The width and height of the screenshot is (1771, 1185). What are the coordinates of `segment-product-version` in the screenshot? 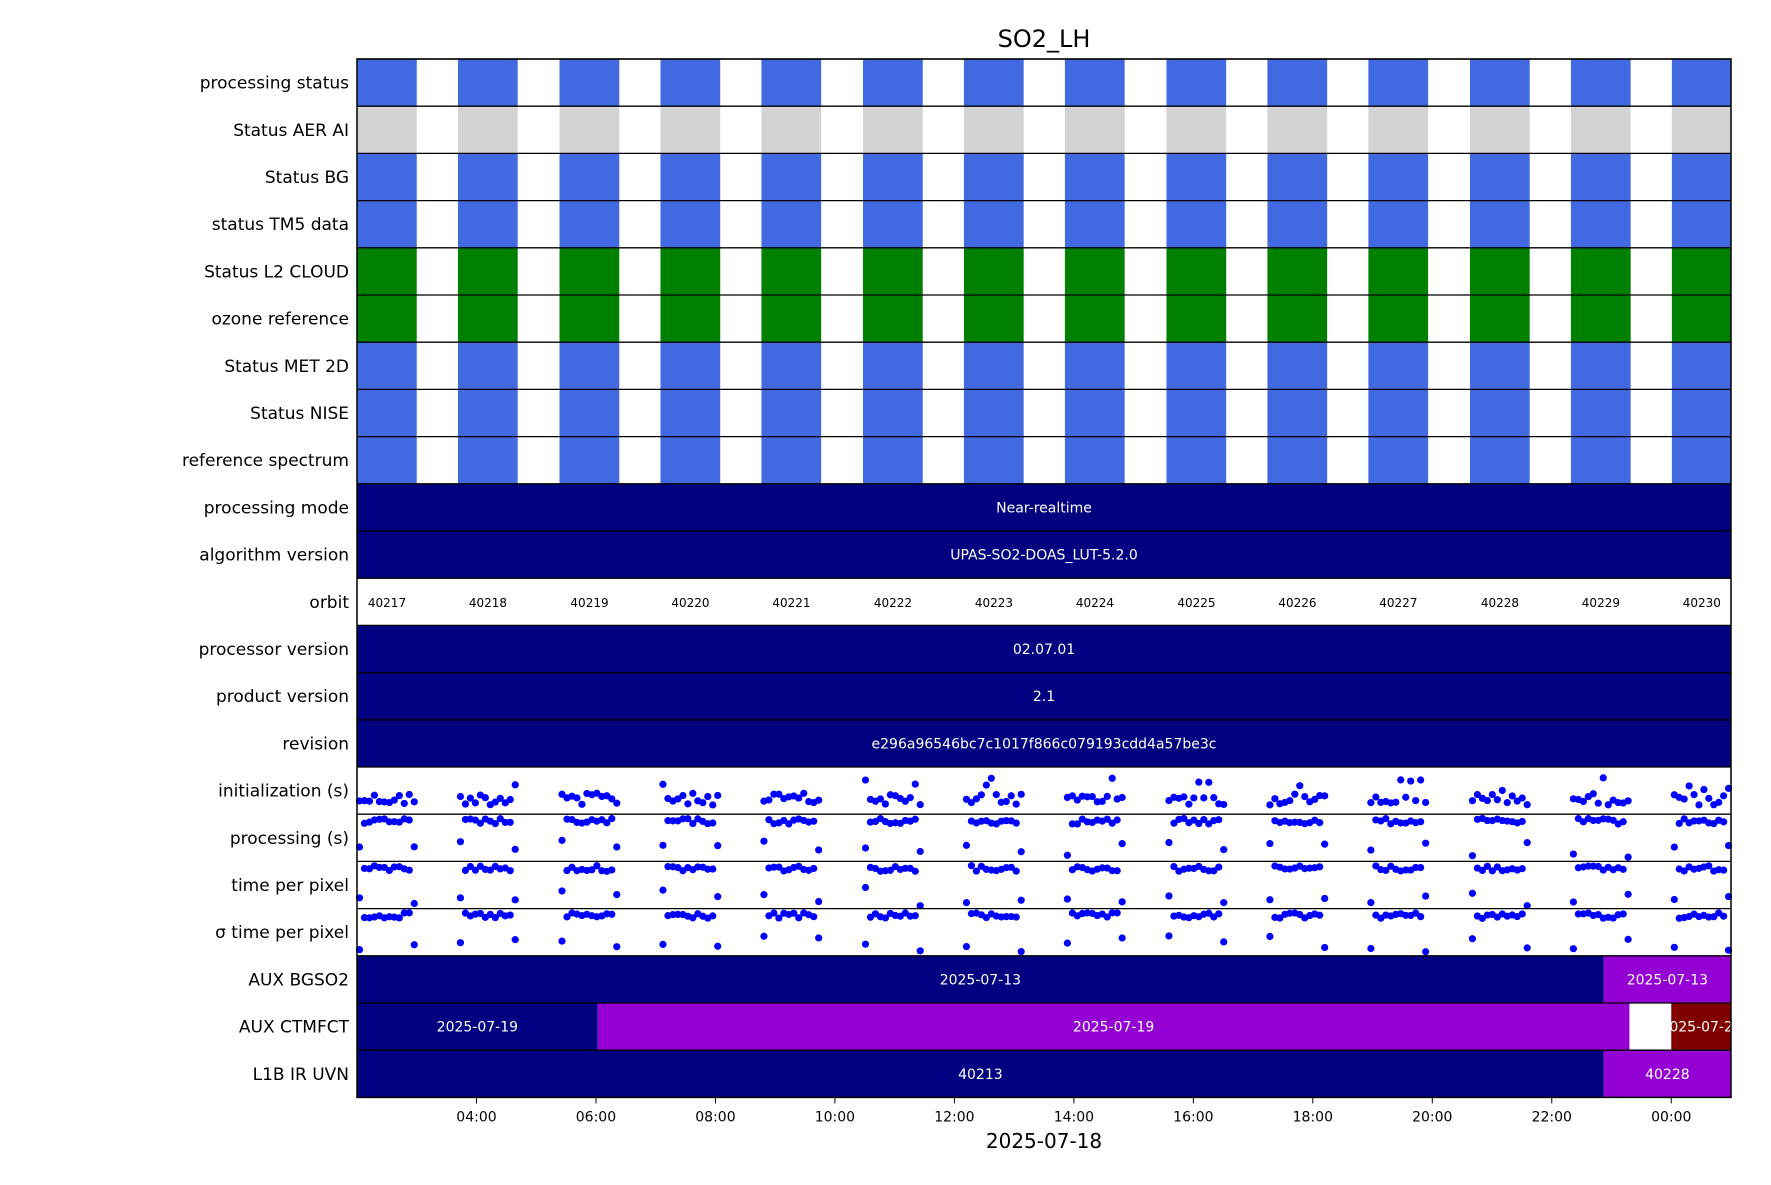 It's located at (1044, 696).